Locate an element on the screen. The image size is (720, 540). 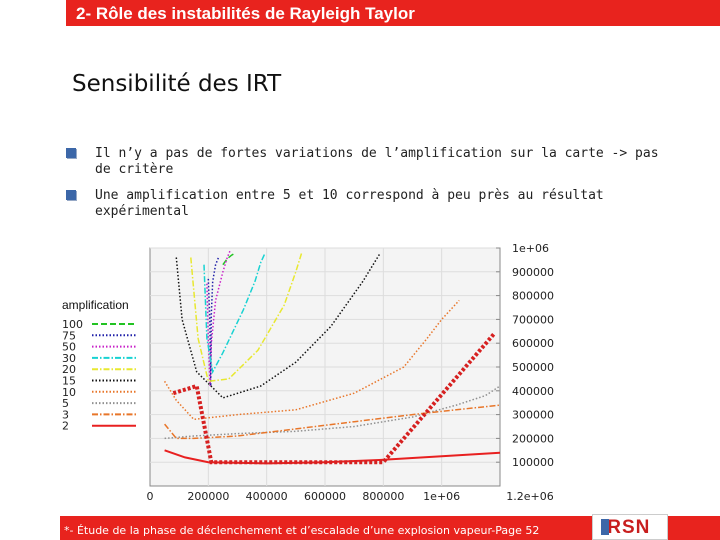
x-tick-label: 200000 is located at coordinates (208, 496).